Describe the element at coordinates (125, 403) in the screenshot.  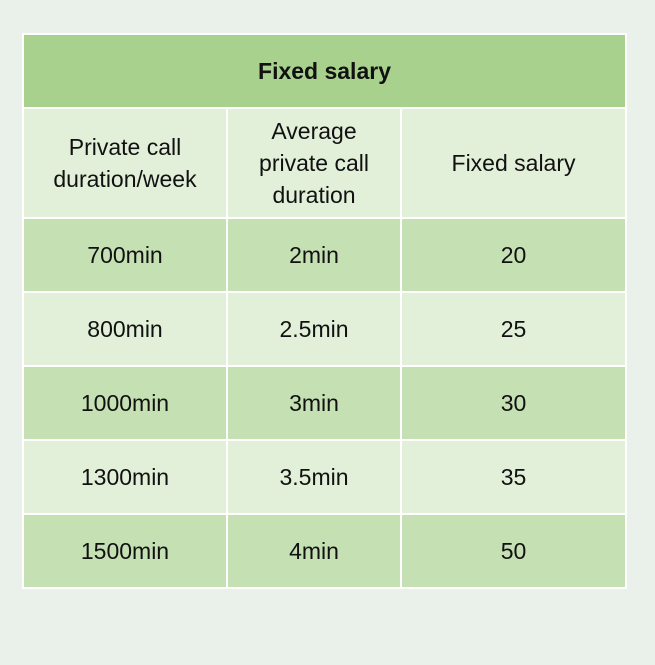
I see `cell-call-duration-week: 1000min` at that location.